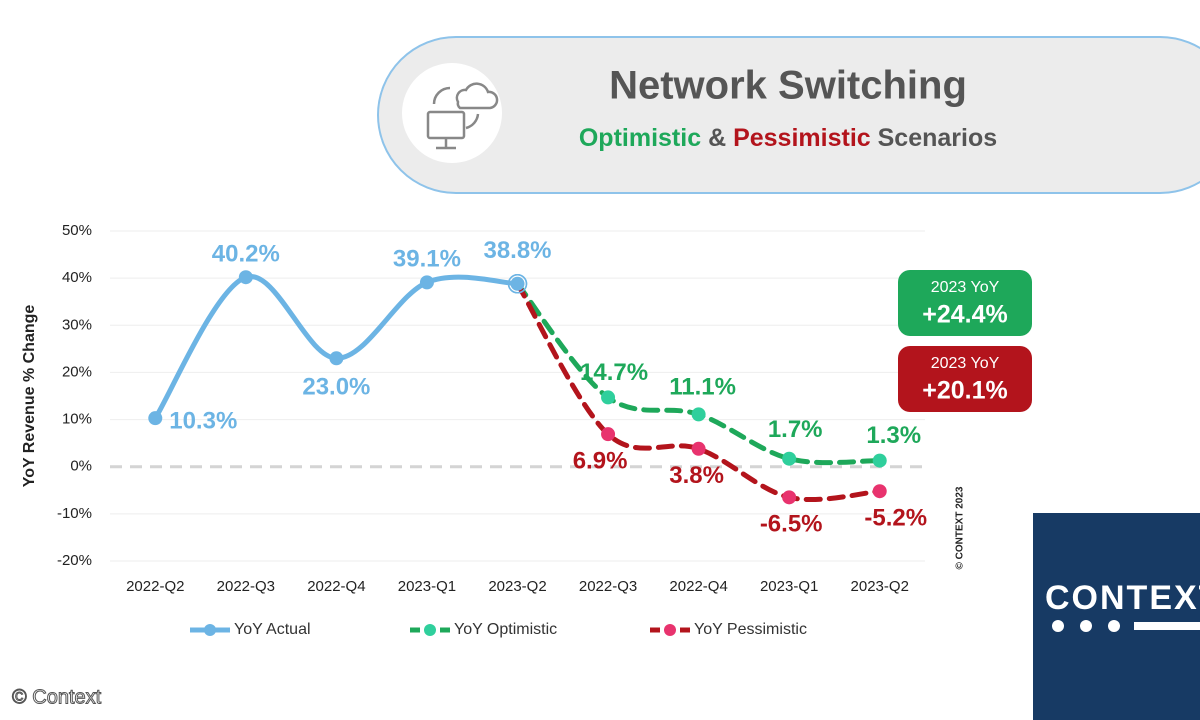 This screenshot has width=1200, height=720. What do you see at coordinates (938, 138) in the screenshot?
I see `subtitle-rest: Scenarios` at bounding box center [938, 138].